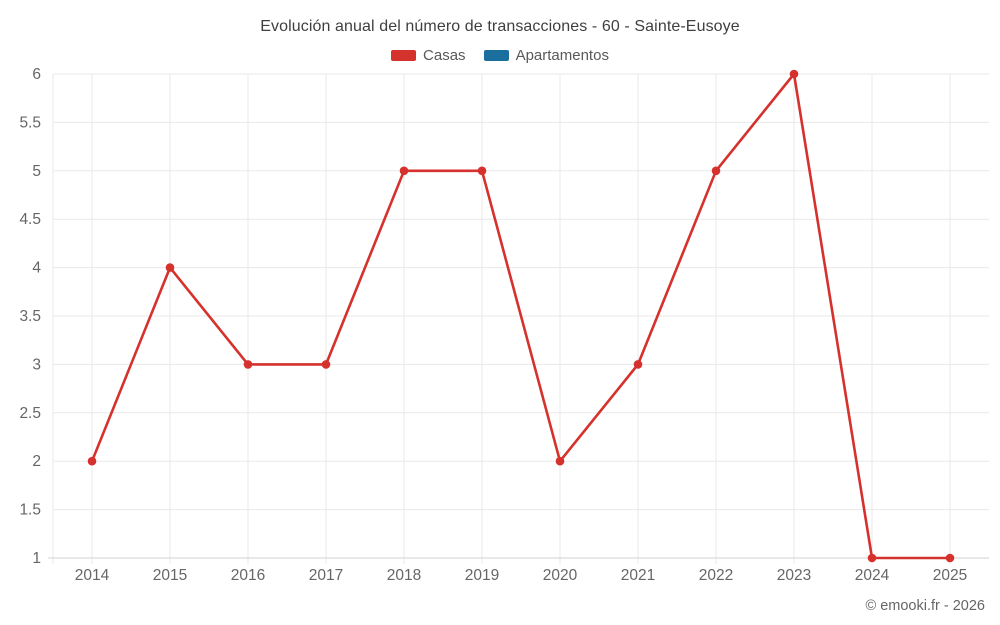 The image size is (1000, 625). What do you see at coordinates (92, 461) in the screenshot?
I see `data-point-casas-2014` at bounding box center [92, 461].